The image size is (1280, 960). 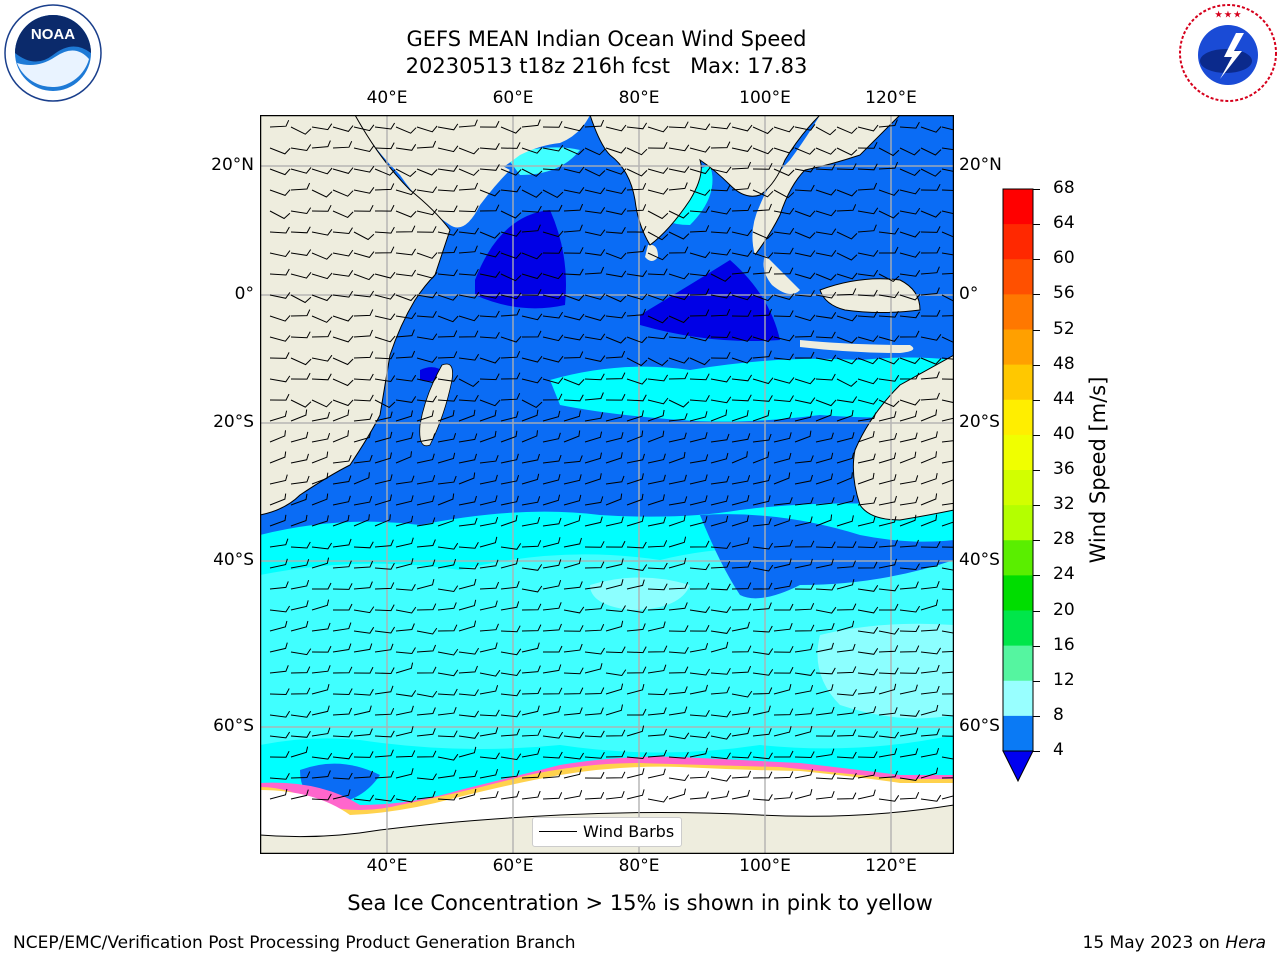 I want to click on lon-label-top: 60°E, so click(x=513, y=98).